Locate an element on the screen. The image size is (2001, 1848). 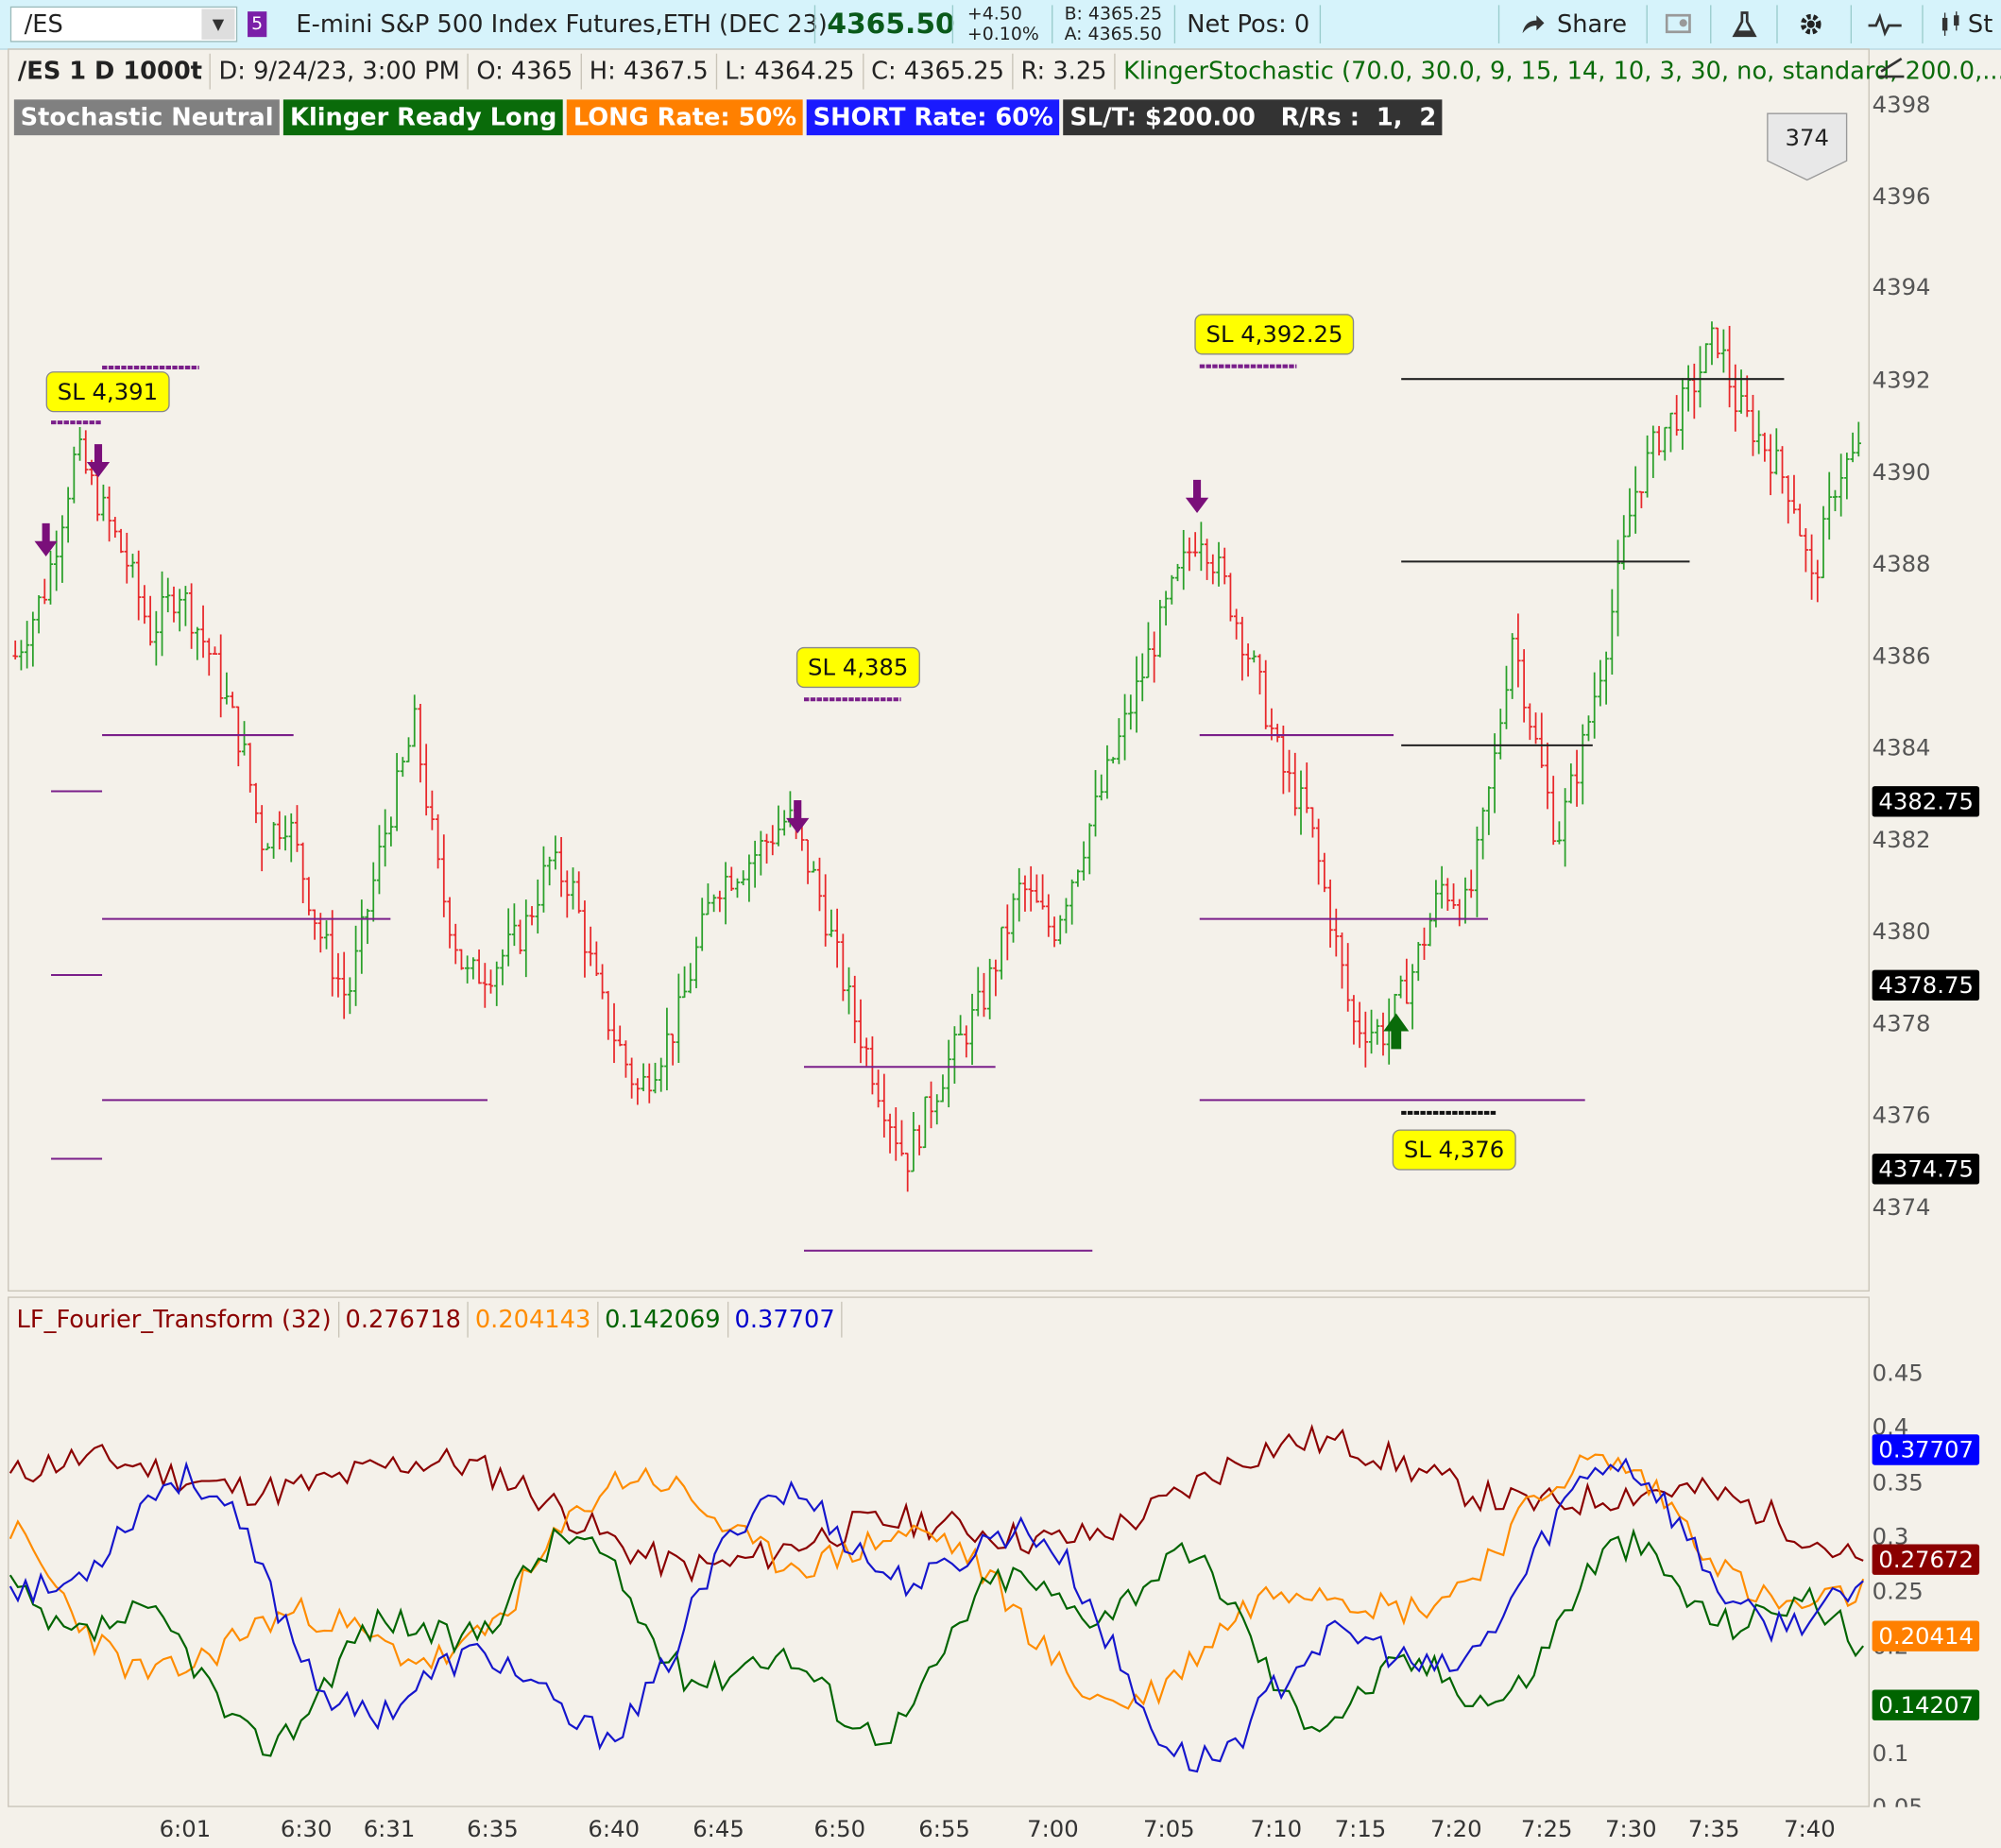
long-signal-arrow is located at coordinates (1396, 1031).